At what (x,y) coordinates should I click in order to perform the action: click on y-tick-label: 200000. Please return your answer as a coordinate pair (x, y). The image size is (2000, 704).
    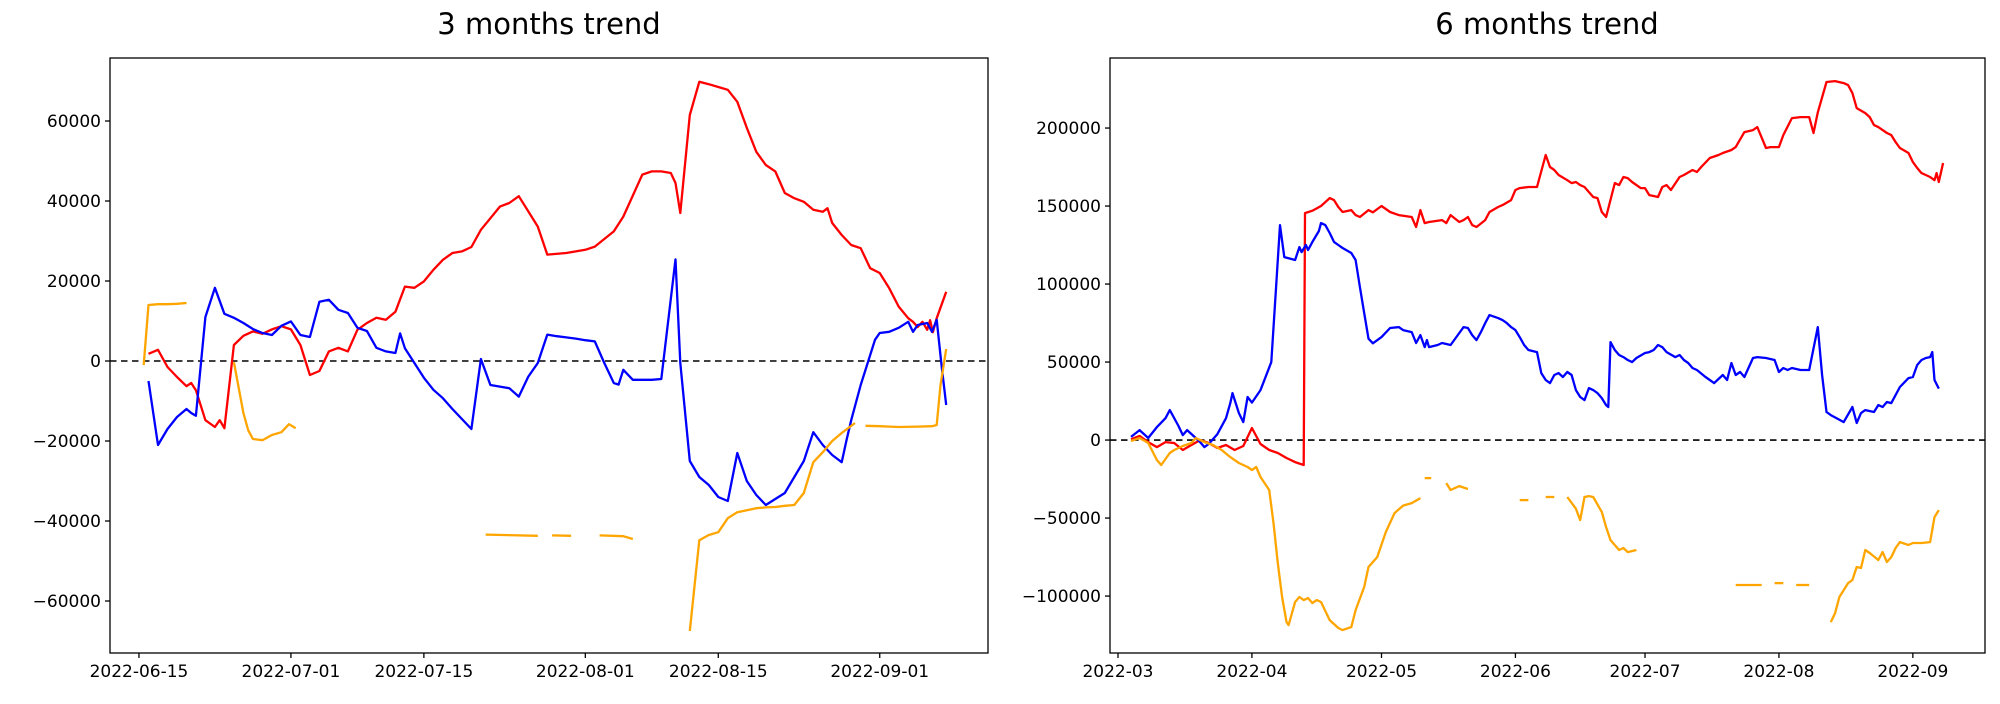
    Looking at the image, I should click on (1068, 129).